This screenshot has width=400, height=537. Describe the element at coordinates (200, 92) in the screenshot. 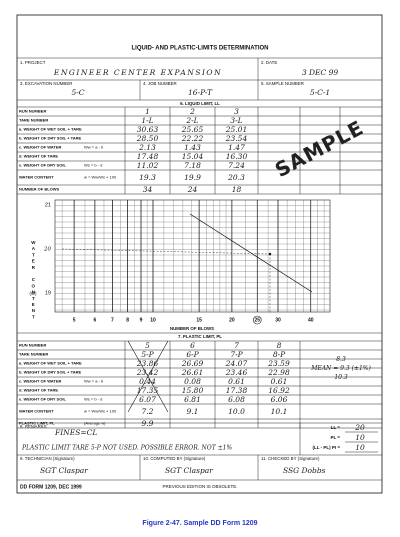

I see `field-value: 16-P-T` at that location.